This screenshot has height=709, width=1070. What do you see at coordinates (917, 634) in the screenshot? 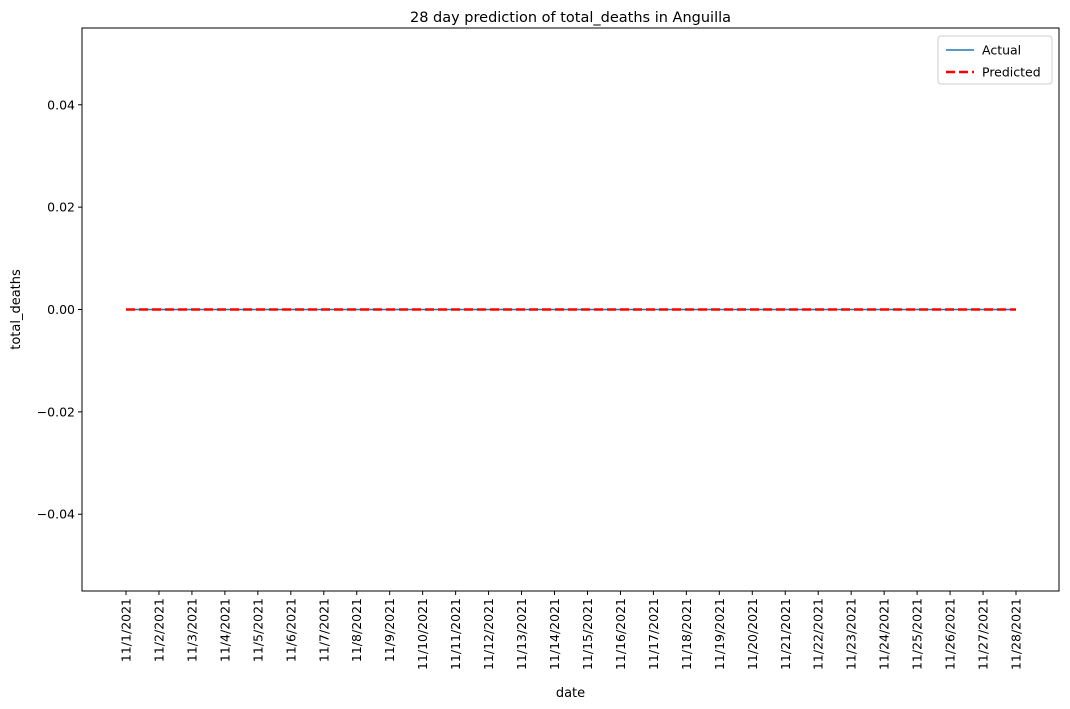
I see `x-tick-label: 11/25/2021` at bounding box center [917, 634].